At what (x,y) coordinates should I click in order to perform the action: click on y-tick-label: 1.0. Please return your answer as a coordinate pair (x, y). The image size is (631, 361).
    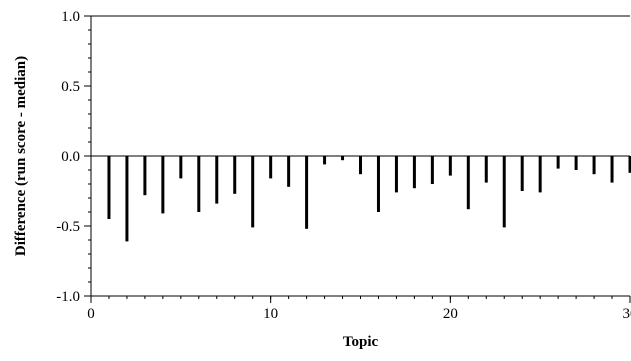
    Looking at the image, I should click on (70, 17).